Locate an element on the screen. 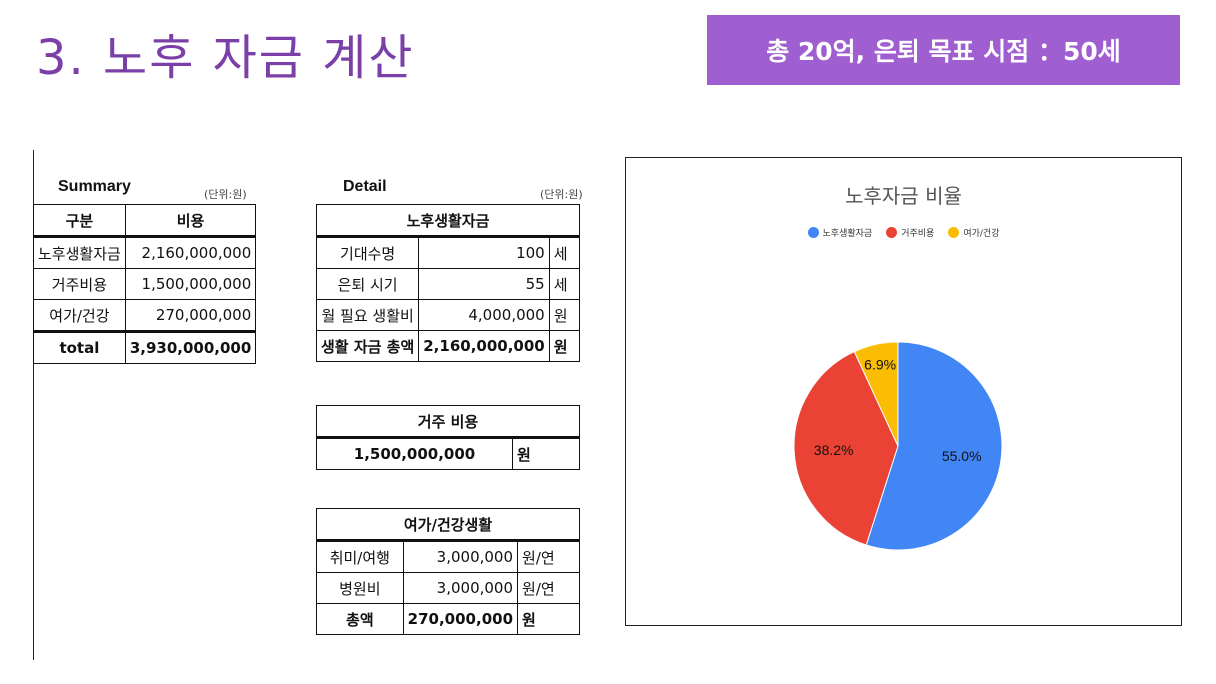 This screenshot has width=1216, height=684. housing-table: 거주 비용 1,500,000,000 원 is located at coordinates (448, 437).